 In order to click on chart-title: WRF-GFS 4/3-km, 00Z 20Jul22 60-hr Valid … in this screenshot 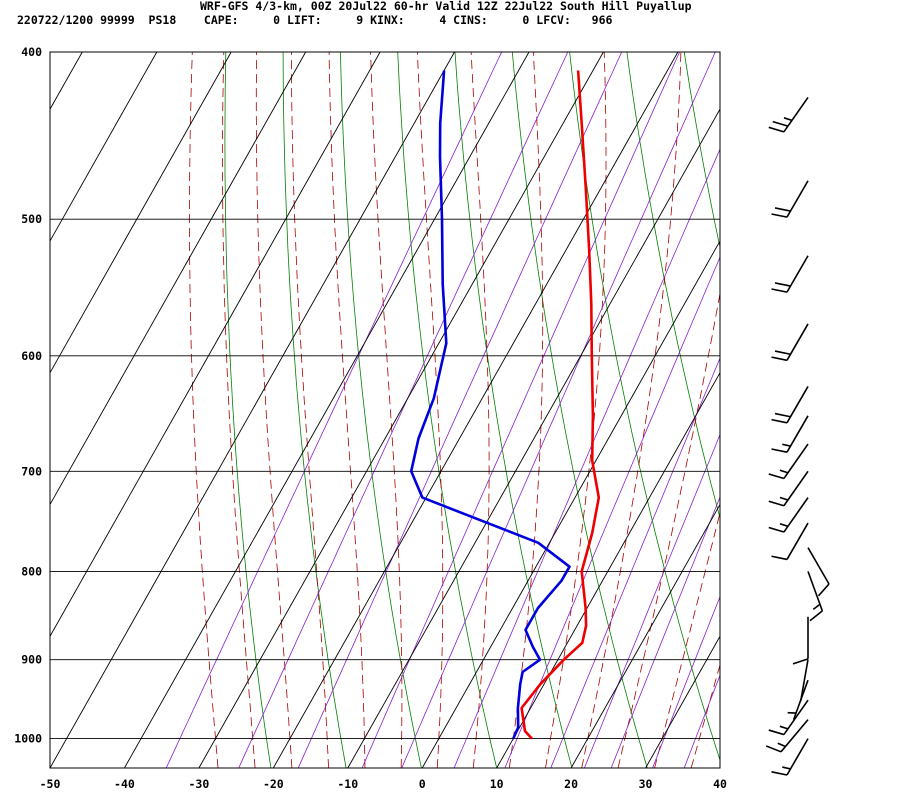, I will do `click(446, 6)`.